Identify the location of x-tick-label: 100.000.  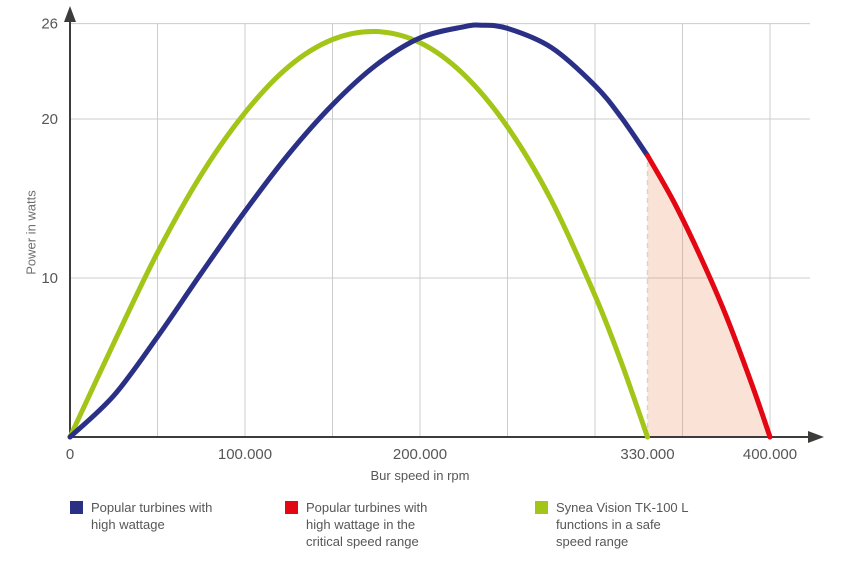
(245, 454).